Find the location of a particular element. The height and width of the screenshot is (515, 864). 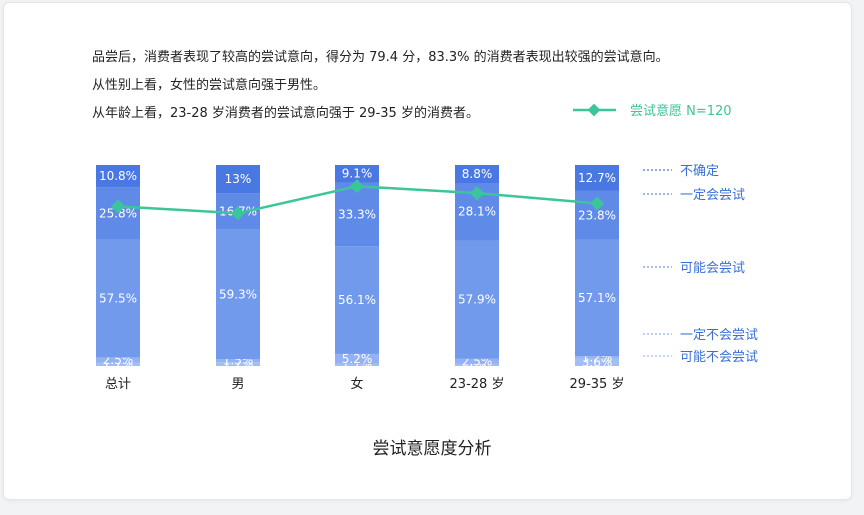

data-label: 56.1% is located at coordinates (357, 300).